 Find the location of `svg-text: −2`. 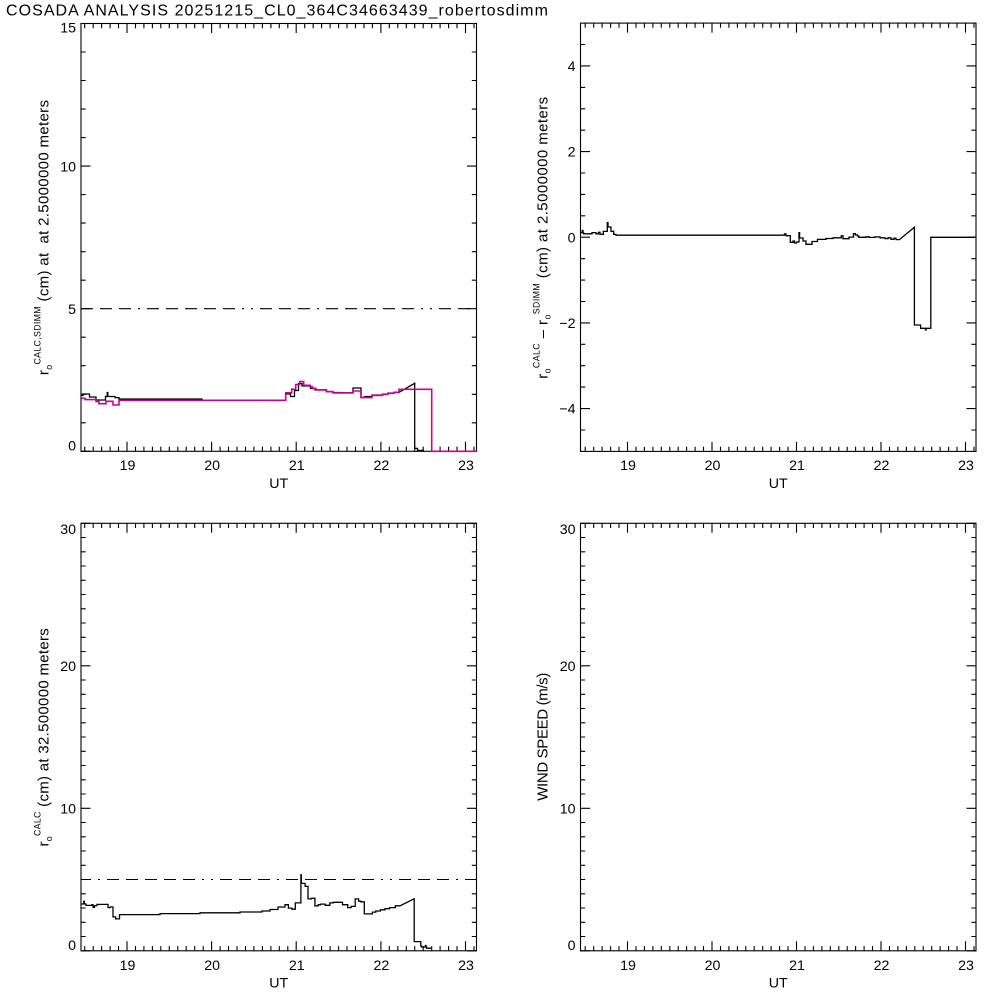

svg-text: −2 is located at coordinates (567, 324).